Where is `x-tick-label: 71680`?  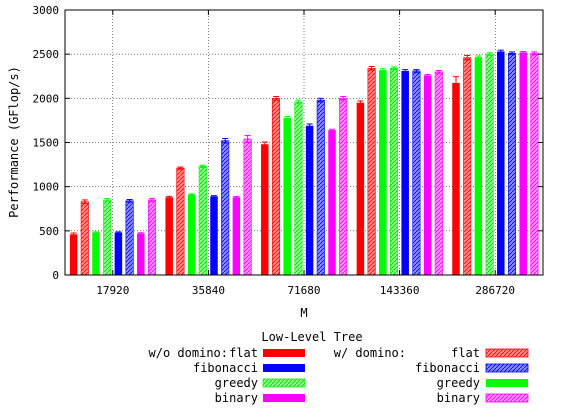
x-tick-label: 71680 is located at coordinates (303, 290).